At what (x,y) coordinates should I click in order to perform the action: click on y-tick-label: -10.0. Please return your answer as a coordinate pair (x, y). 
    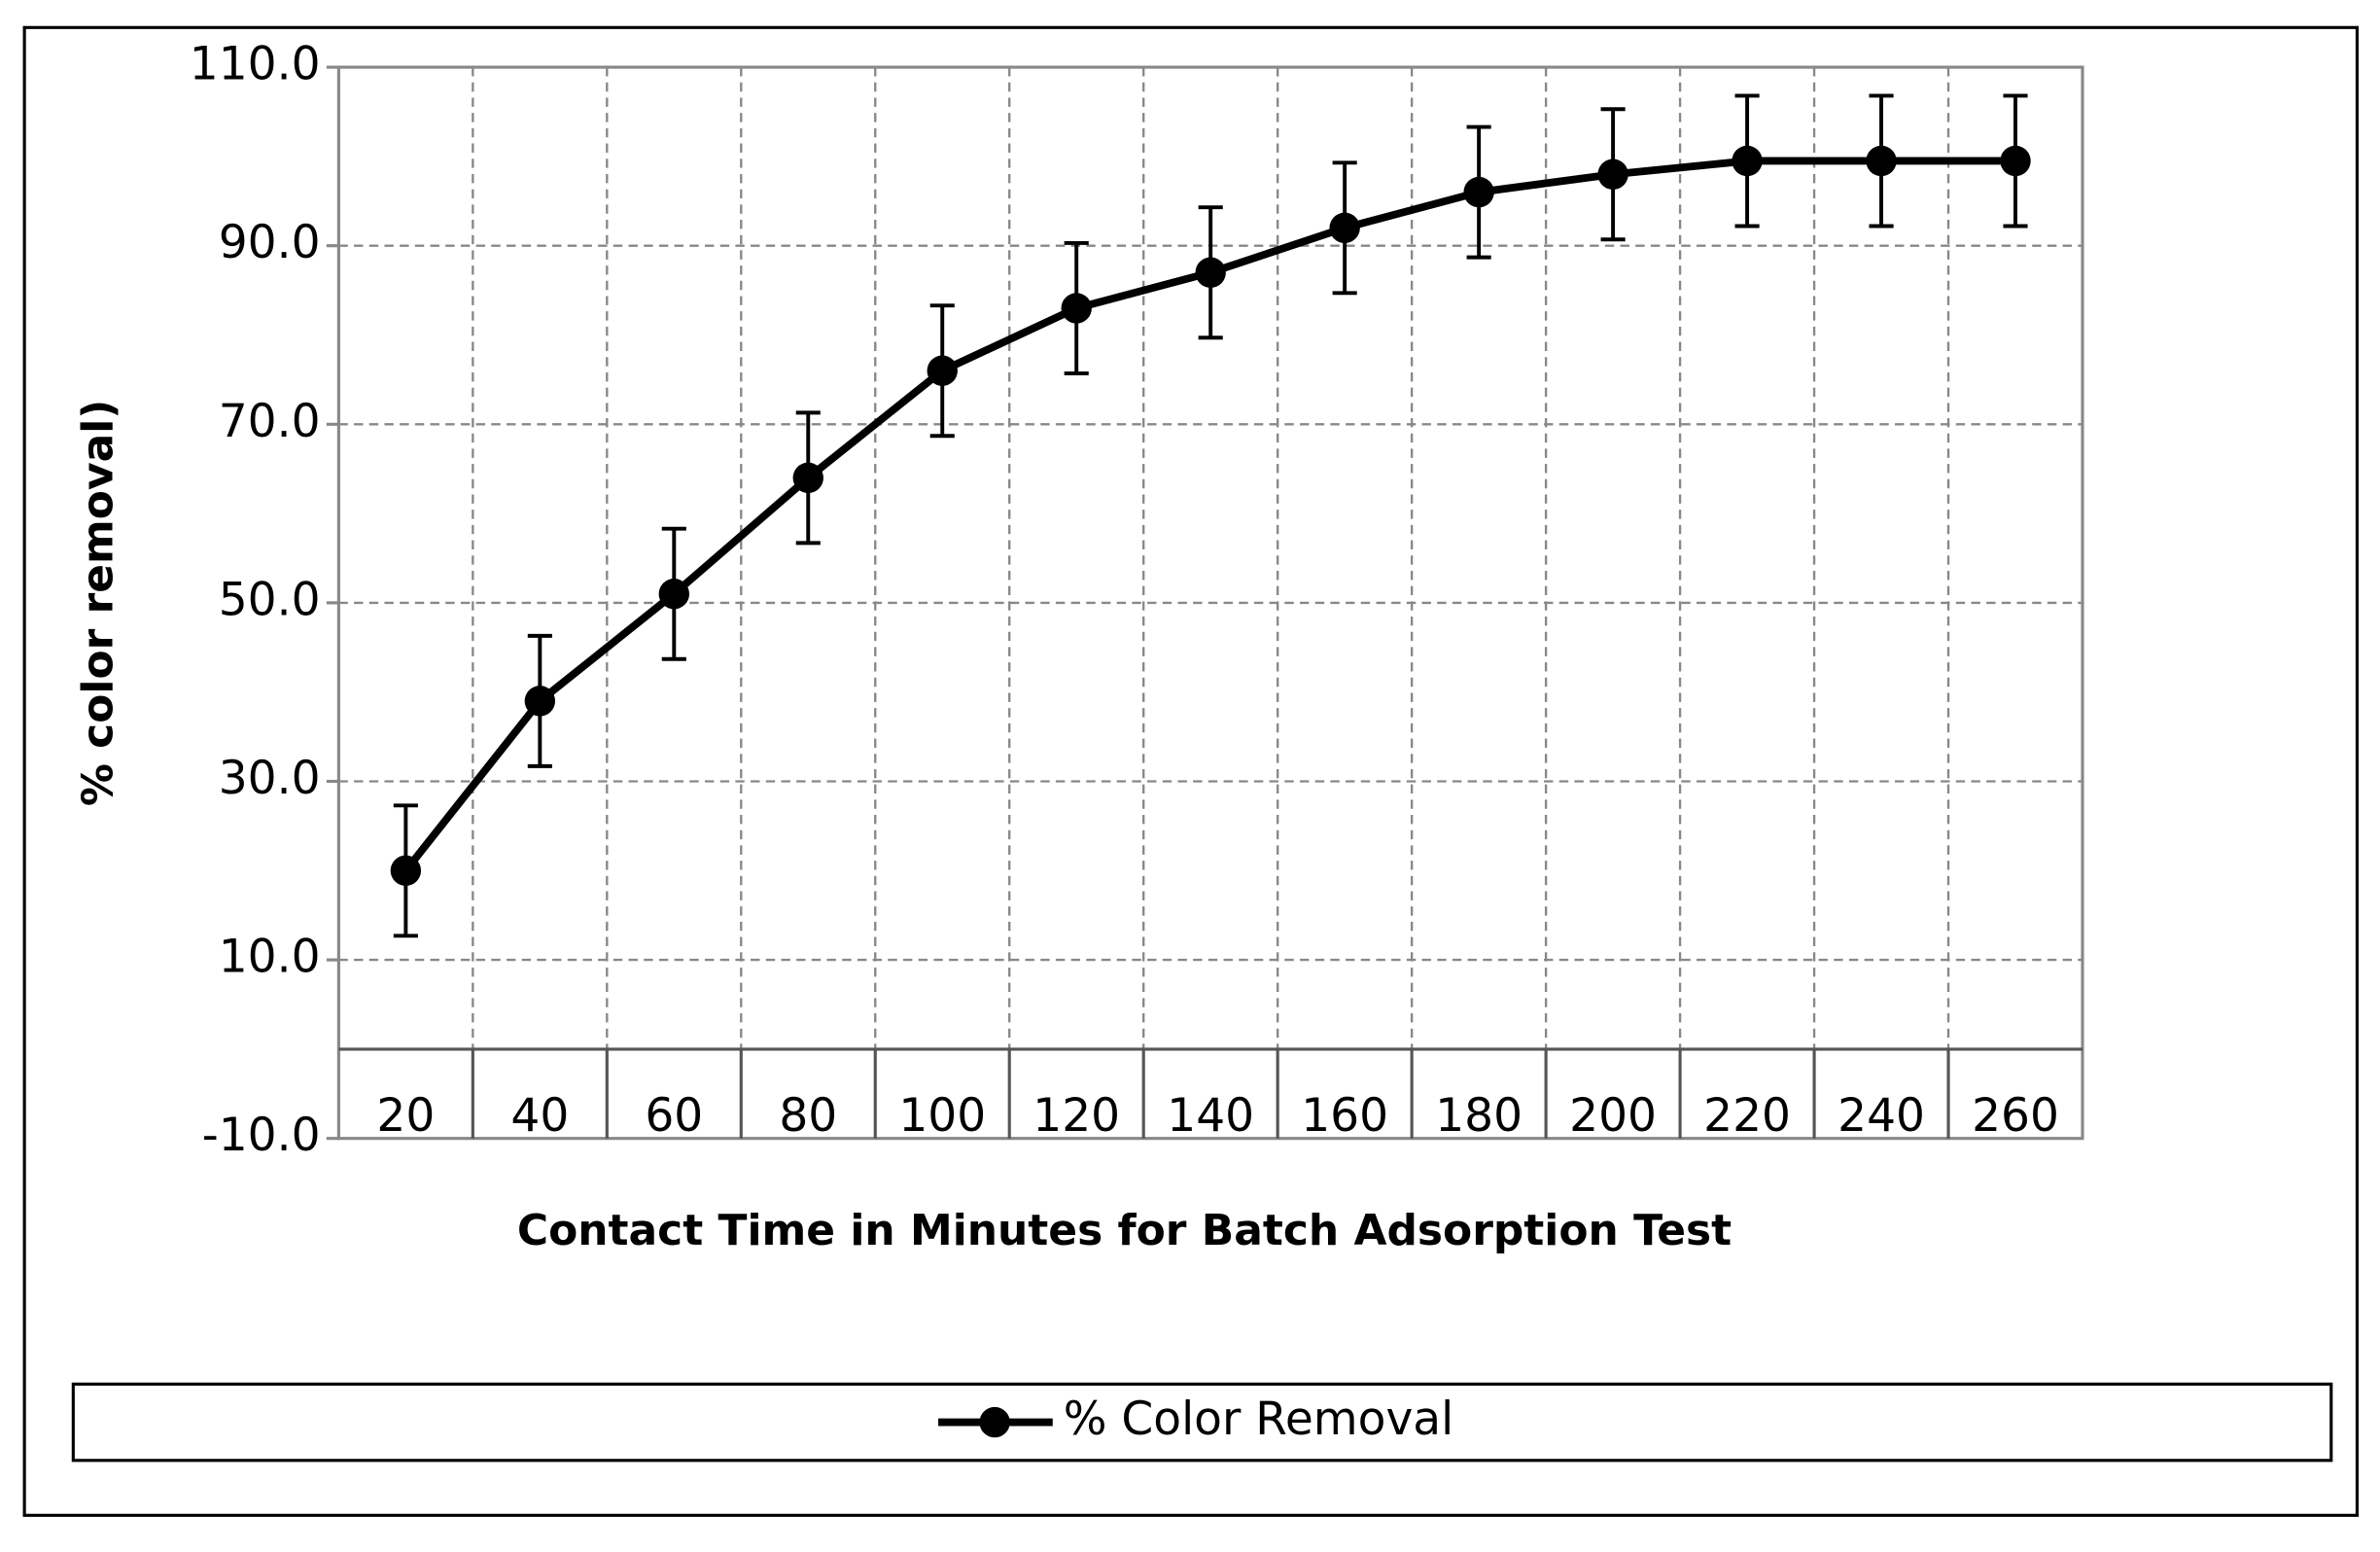
    Looking at the image, I should click on (261, 1135).